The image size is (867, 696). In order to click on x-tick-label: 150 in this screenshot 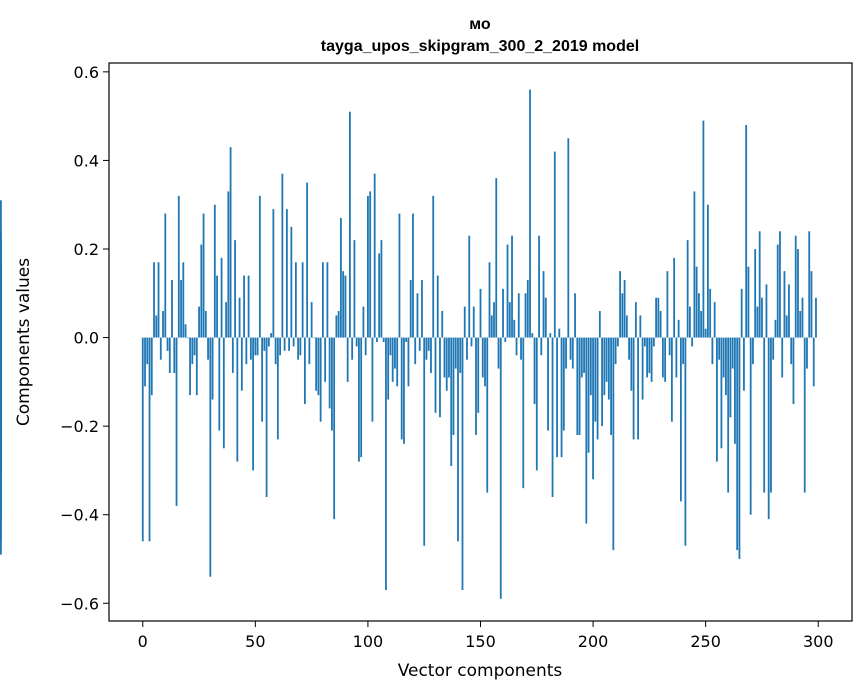, I will do `click(480, 641)`.